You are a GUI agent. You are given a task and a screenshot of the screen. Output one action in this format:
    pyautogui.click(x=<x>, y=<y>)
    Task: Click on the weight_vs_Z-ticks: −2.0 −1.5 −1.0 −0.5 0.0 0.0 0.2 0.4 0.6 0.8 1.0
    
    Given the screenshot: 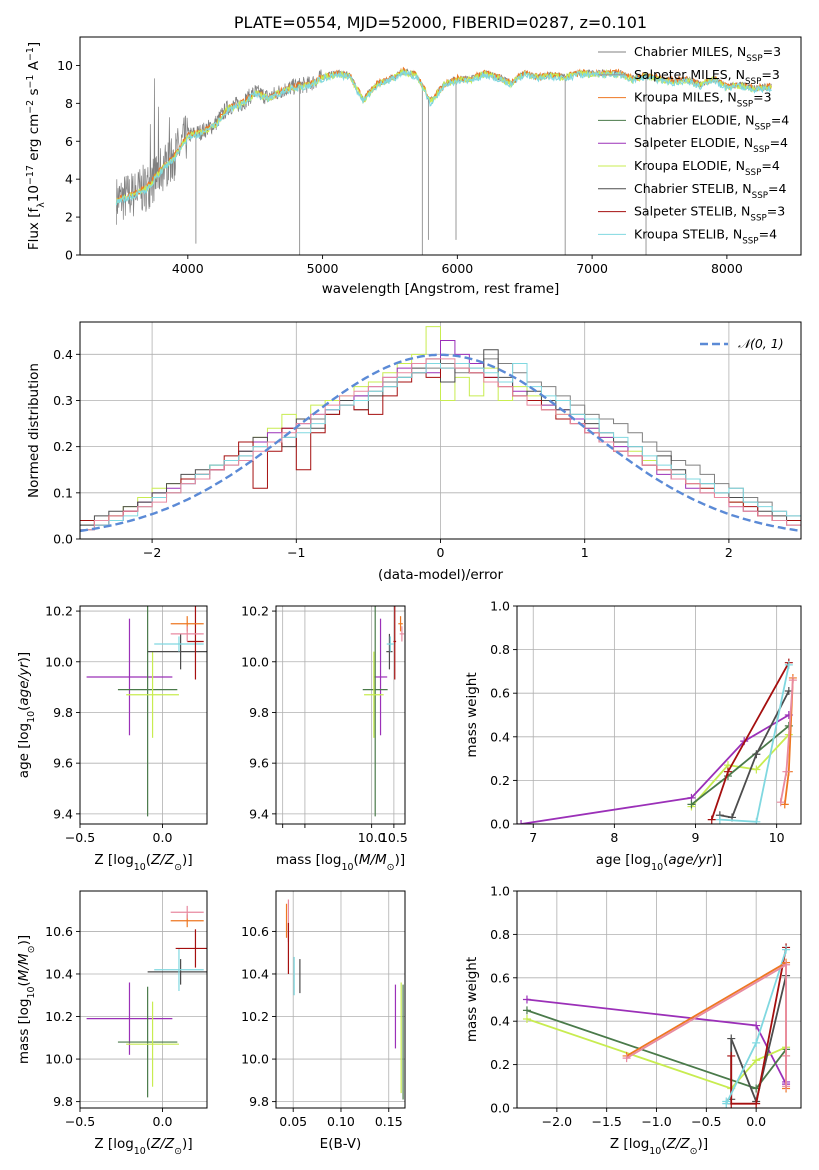 What is the action you would take?
    pyautogui.click(x=628, y=1007)
    